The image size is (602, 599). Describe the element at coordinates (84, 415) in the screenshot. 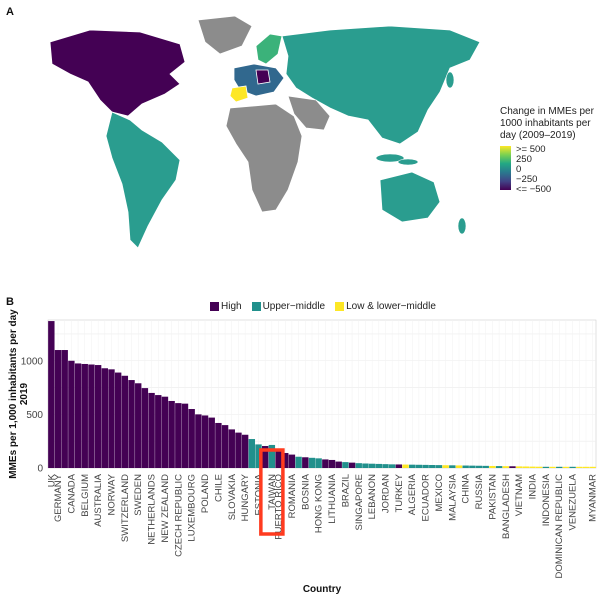

I see `bar-belgium` at that location.